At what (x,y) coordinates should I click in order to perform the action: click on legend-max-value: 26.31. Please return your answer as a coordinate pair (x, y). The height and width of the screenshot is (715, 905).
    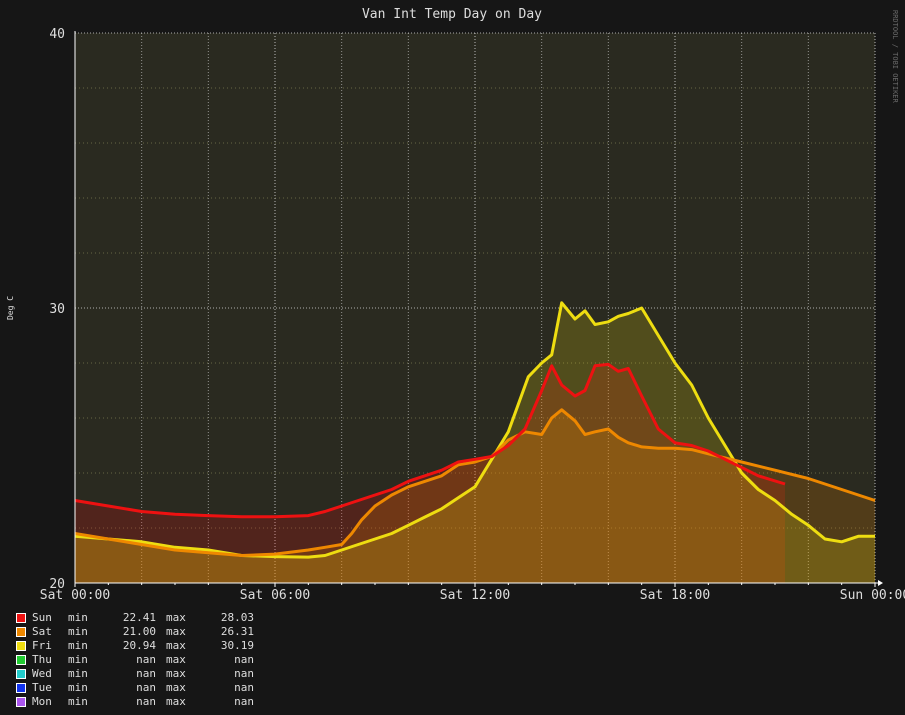
    Looking at the image, I should click on (237, 631).